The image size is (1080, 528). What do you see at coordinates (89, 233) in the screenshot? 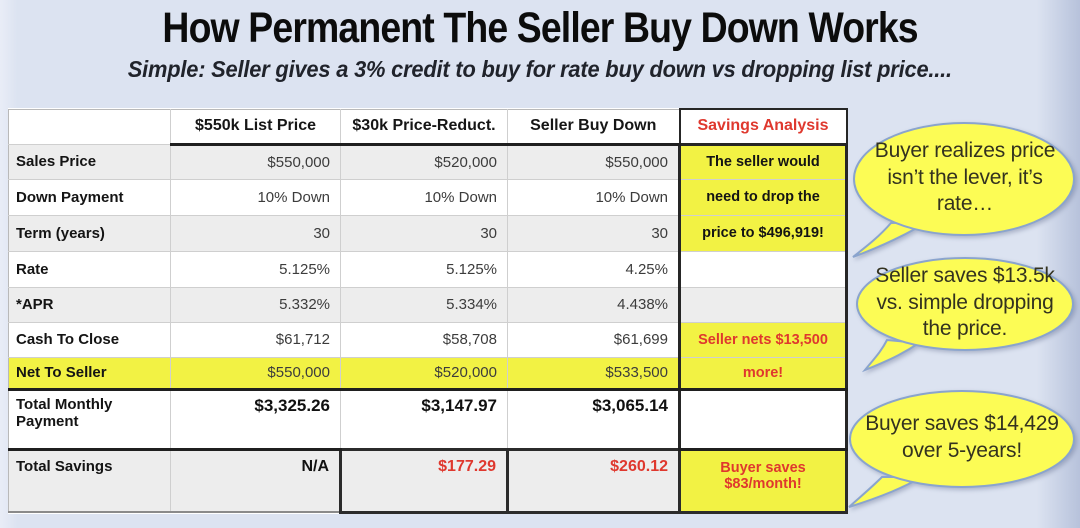
I see `row-label: Term (years)` at bounding box center [89, 233].